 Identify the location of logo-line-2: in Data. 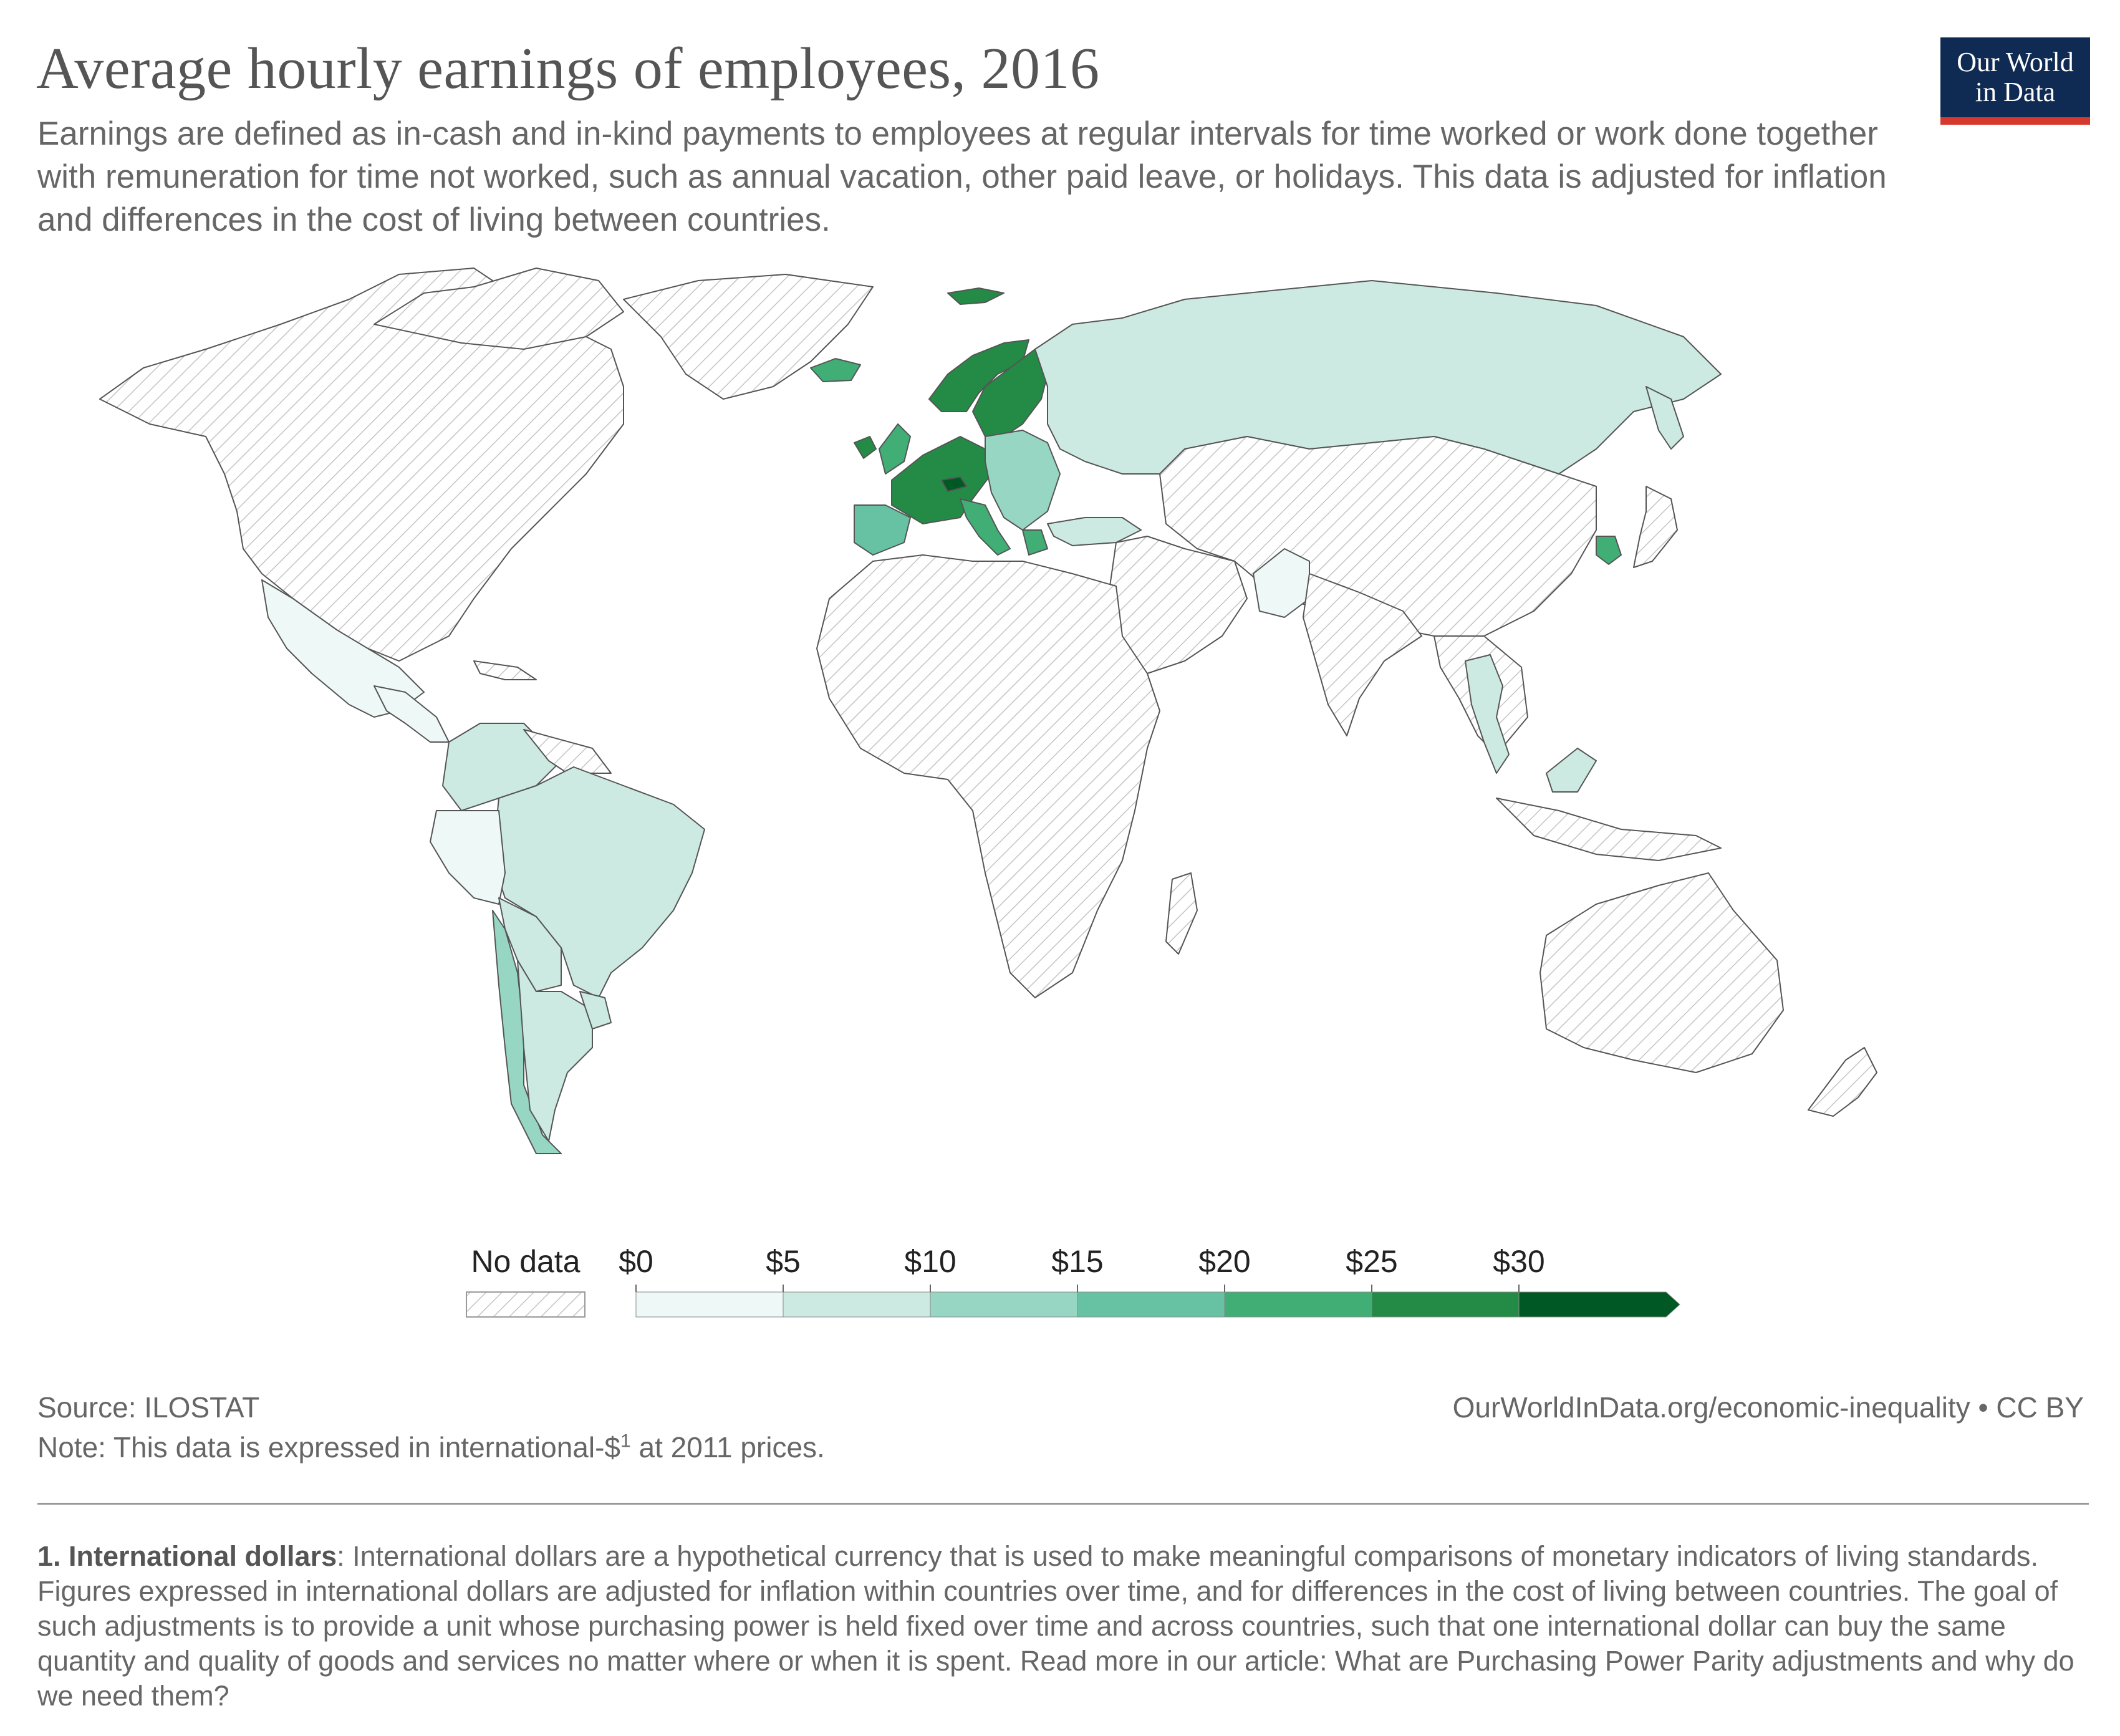
(2016, 92).